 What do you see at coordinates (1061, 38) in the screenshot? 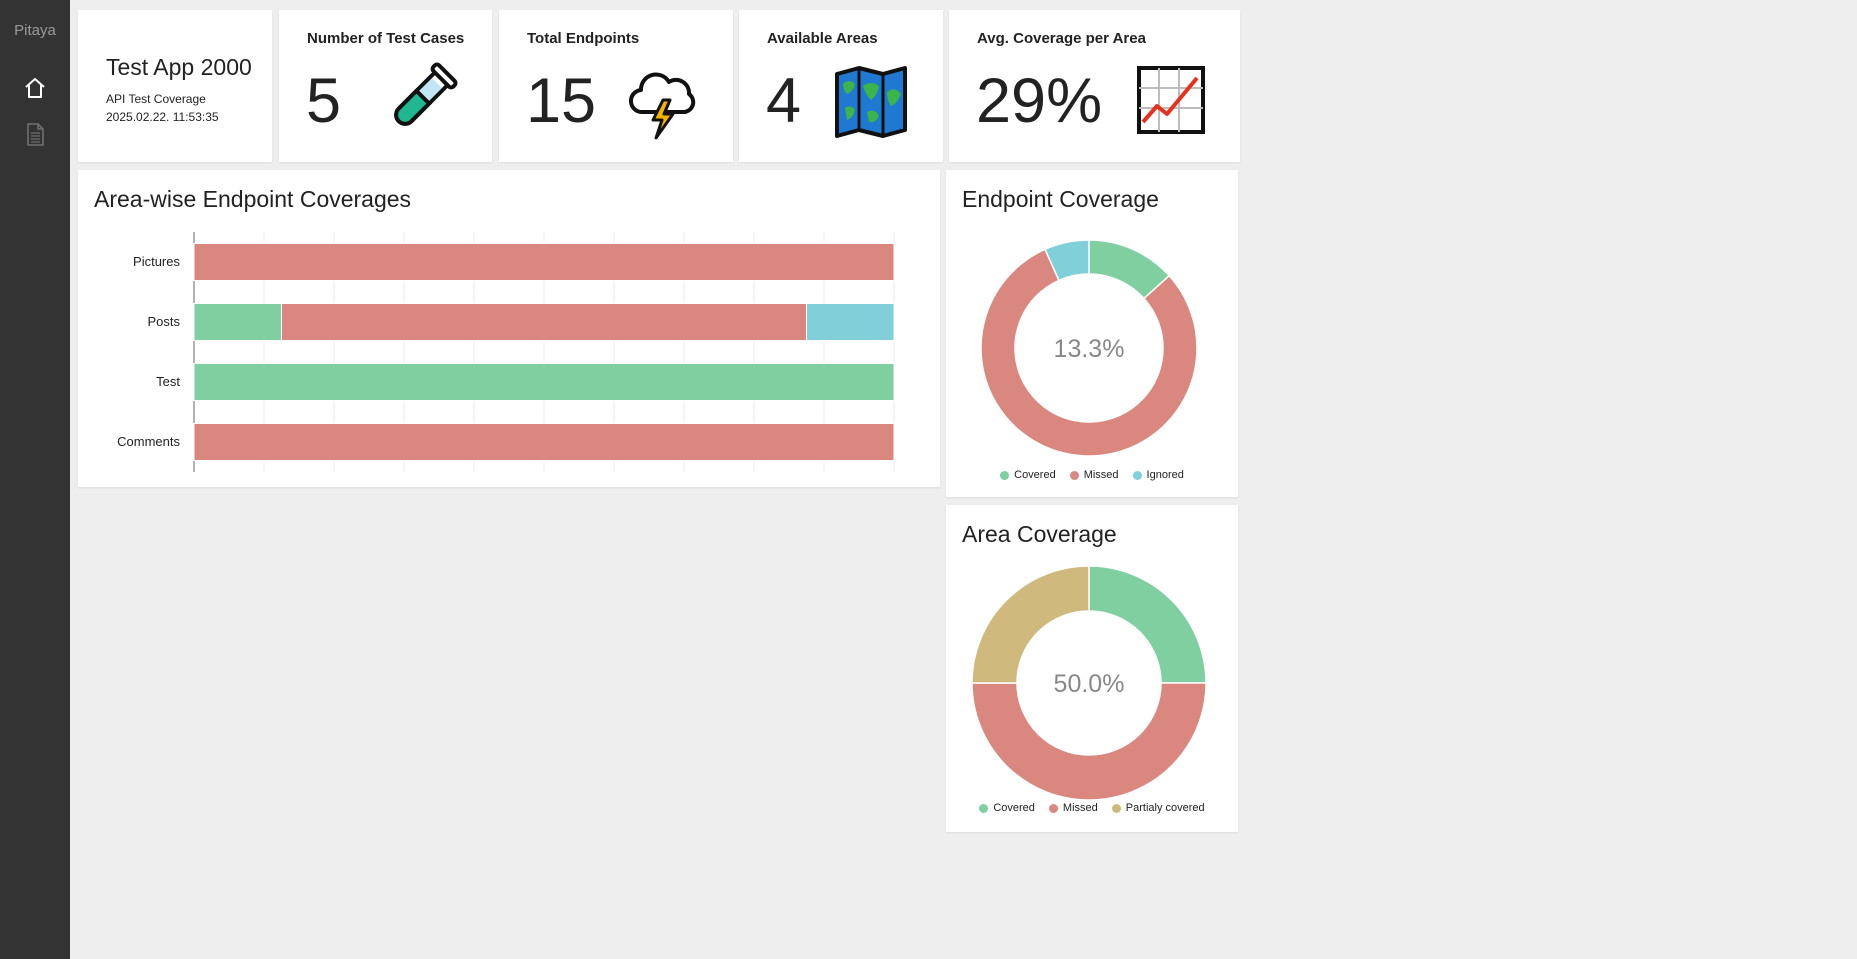
I see `avg-coverage-label: Avg. Coverage per Area` at bounding box center [1061, 38].